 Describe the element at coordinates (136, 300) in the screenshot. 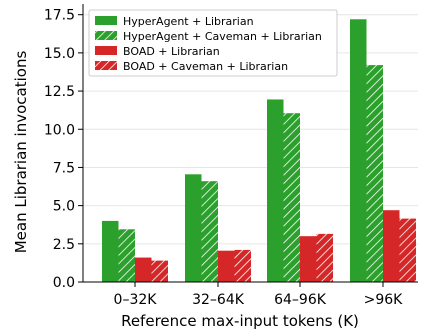

I see `x-tick-label: 0–32K` at that location.